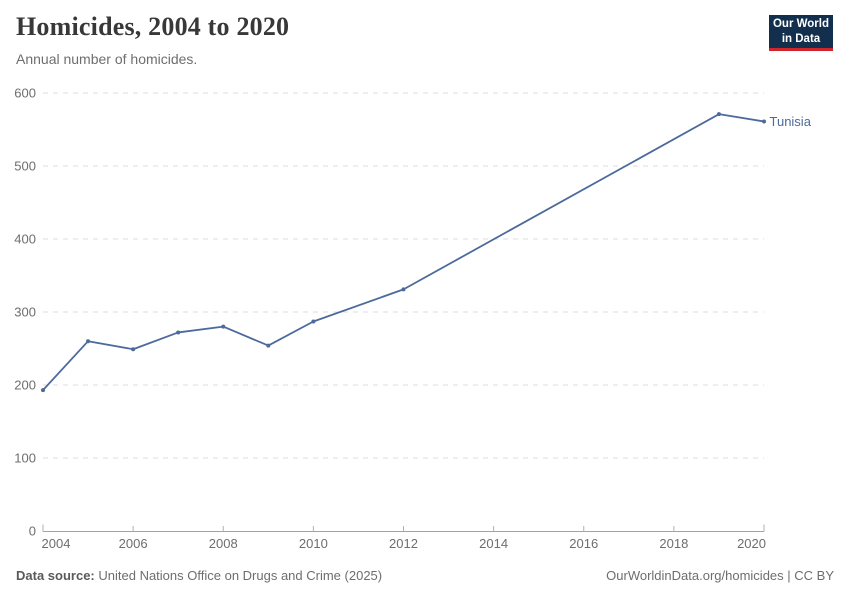  Describe the element at coordinates (56, 543) in the screenshot. I see `x-tick-label-2004: 2004` at that location.